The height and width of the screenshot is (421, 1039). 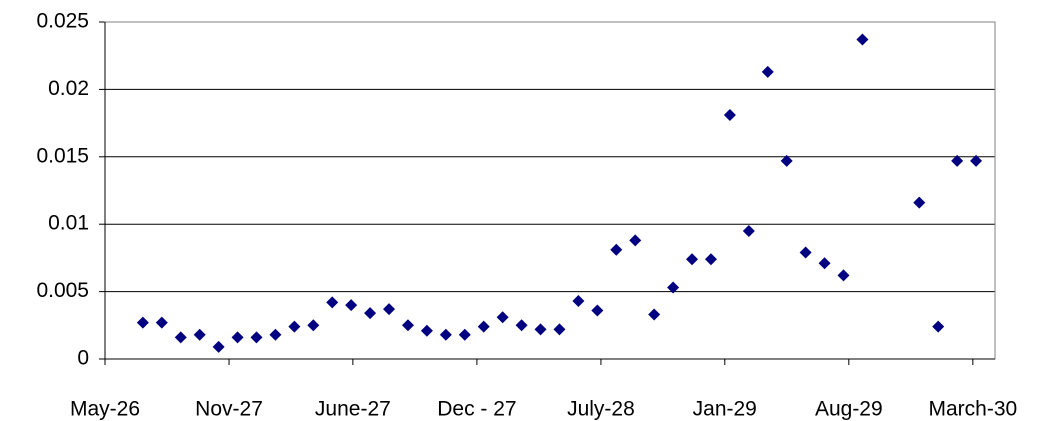 What do you see at coordinates (353, 409) in the screenshot?
I see `x-tick-label: June-27` at bounding box center [353, 409].